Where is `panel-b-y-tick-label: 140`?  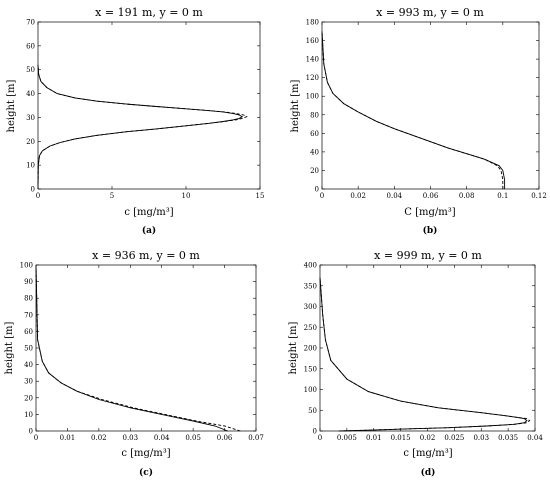
panel-b-y-tick-label: 140 is located at coordinates (312, 60).